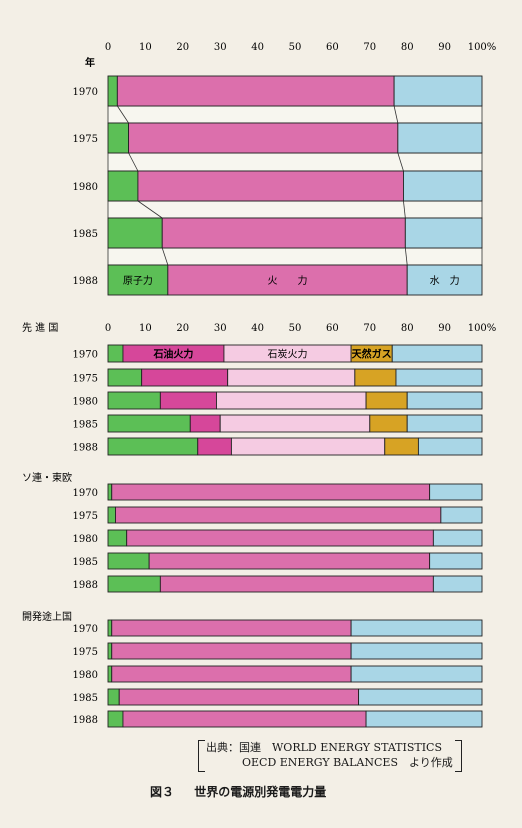 This screenshot has height=828, width=522. Describe the element at coordinates (372, 354) in the screenshot. I see `segment-label: 天然ガス` at that location.